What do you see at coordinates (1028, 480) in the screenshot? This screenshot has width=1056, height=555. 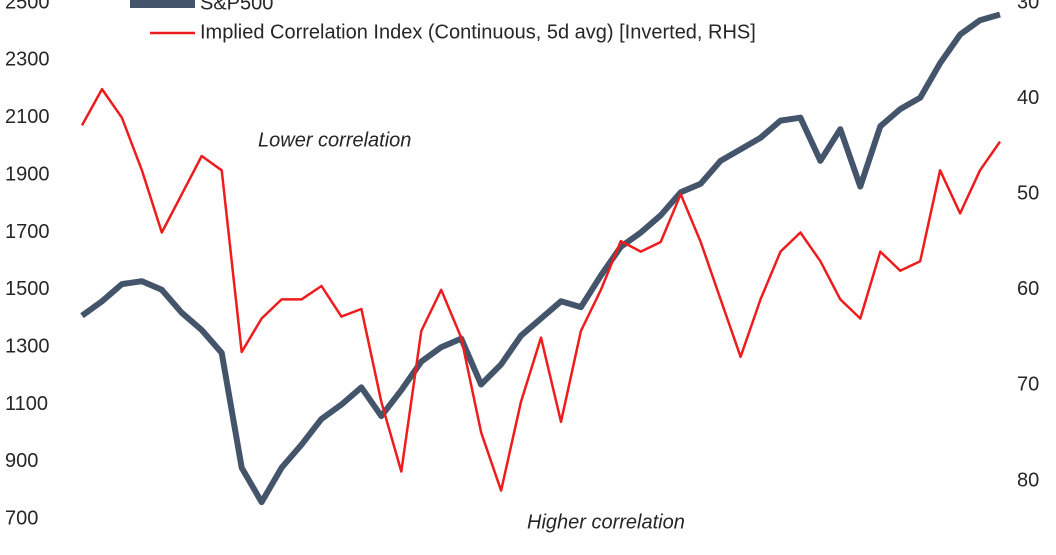 I see `y2-tick-label: 80` at bounding box center [1028, 480].